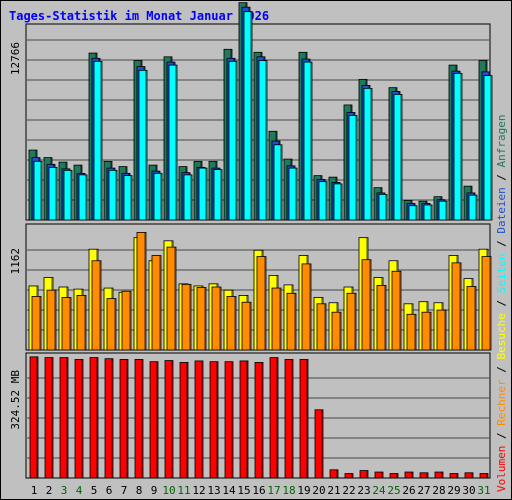 Image resolution: width=512 pixels, height=500 pixels. Describe the element at coordinates (408, 490) in the screenshot. I see `x-tick-label-26: 26` at that location.